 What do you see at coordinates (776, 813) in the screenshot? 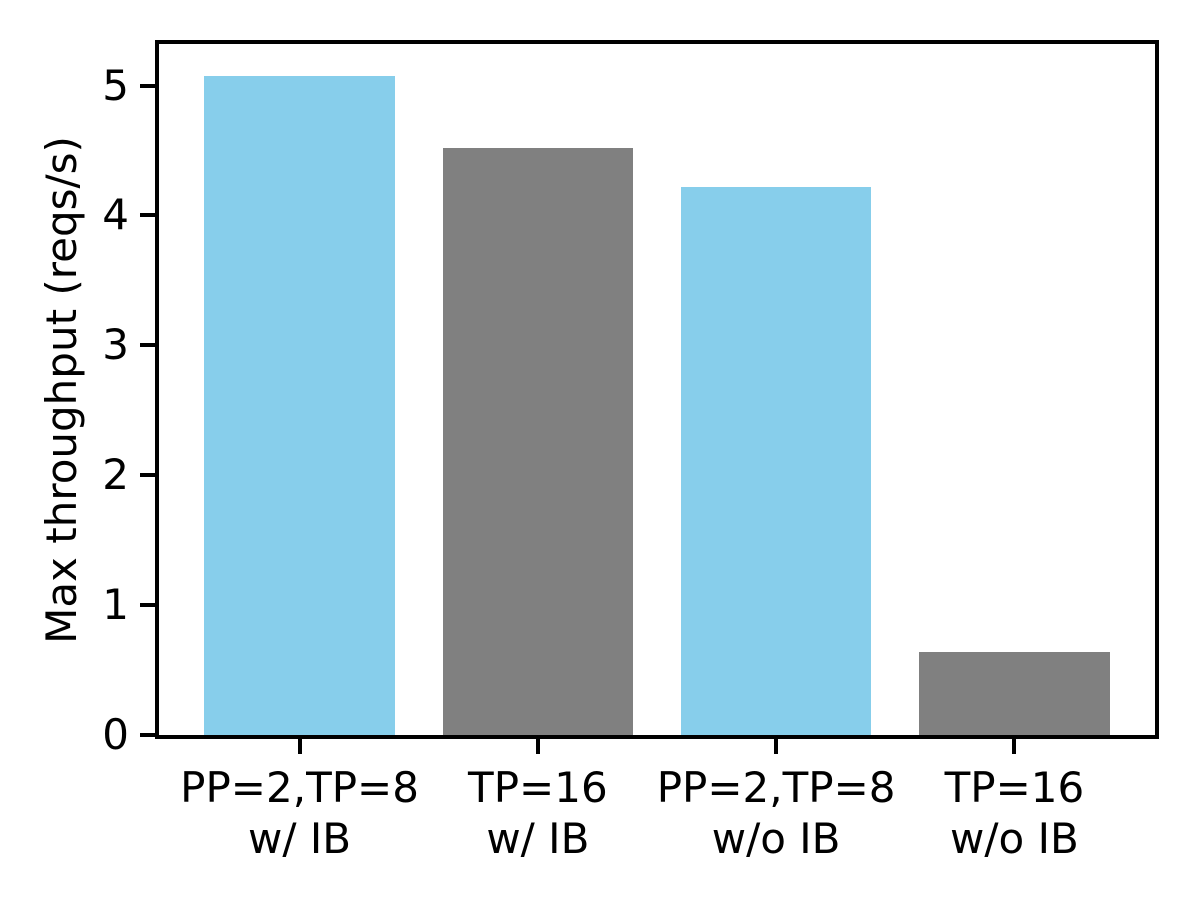
I see `x-tick-label-2: PP=2,TP=8 w/o IB` at bounding box center [776, 813].